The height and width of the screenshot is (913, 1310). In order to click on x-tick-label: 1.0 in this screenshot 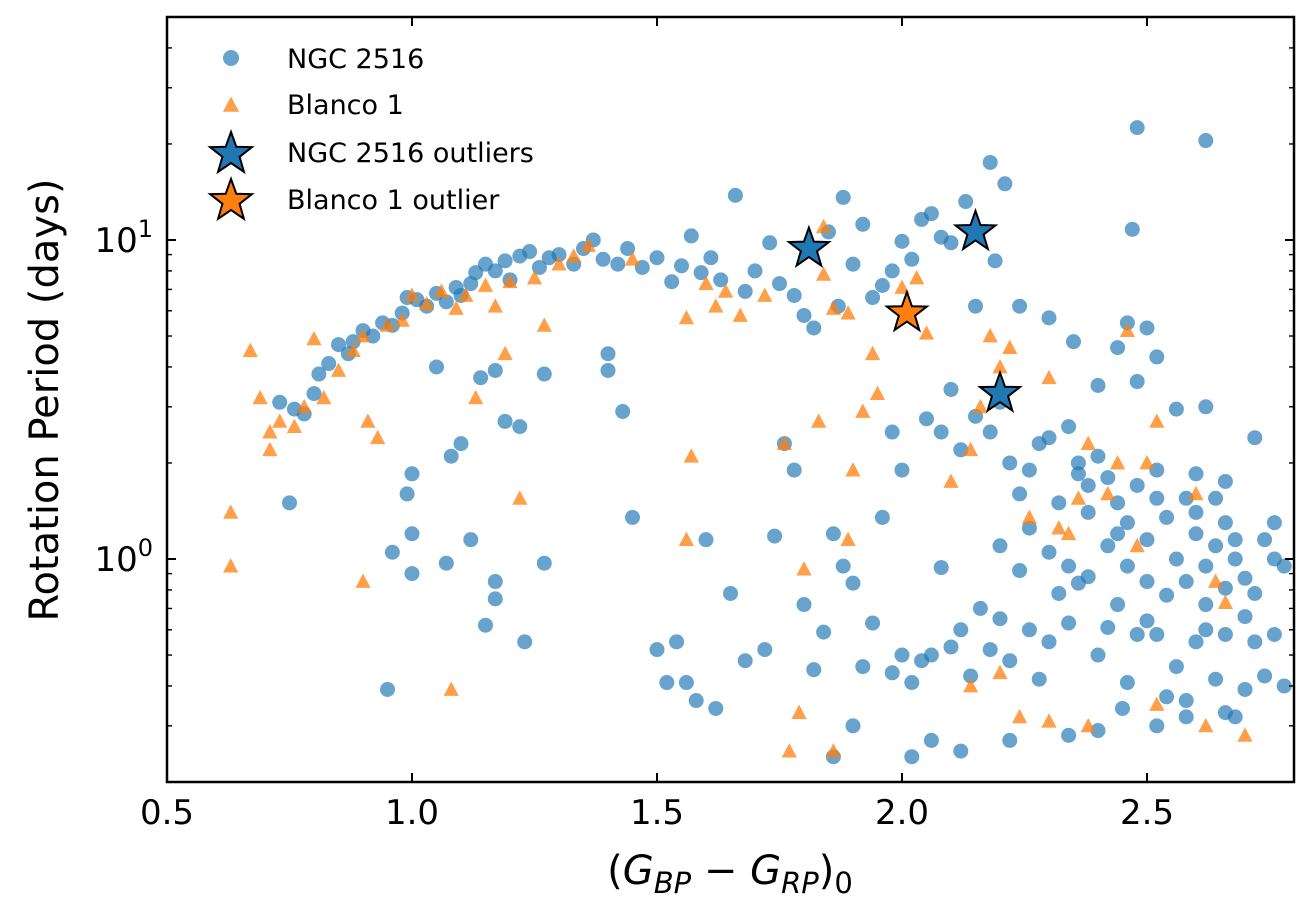, I will do `click(412, 813)`.